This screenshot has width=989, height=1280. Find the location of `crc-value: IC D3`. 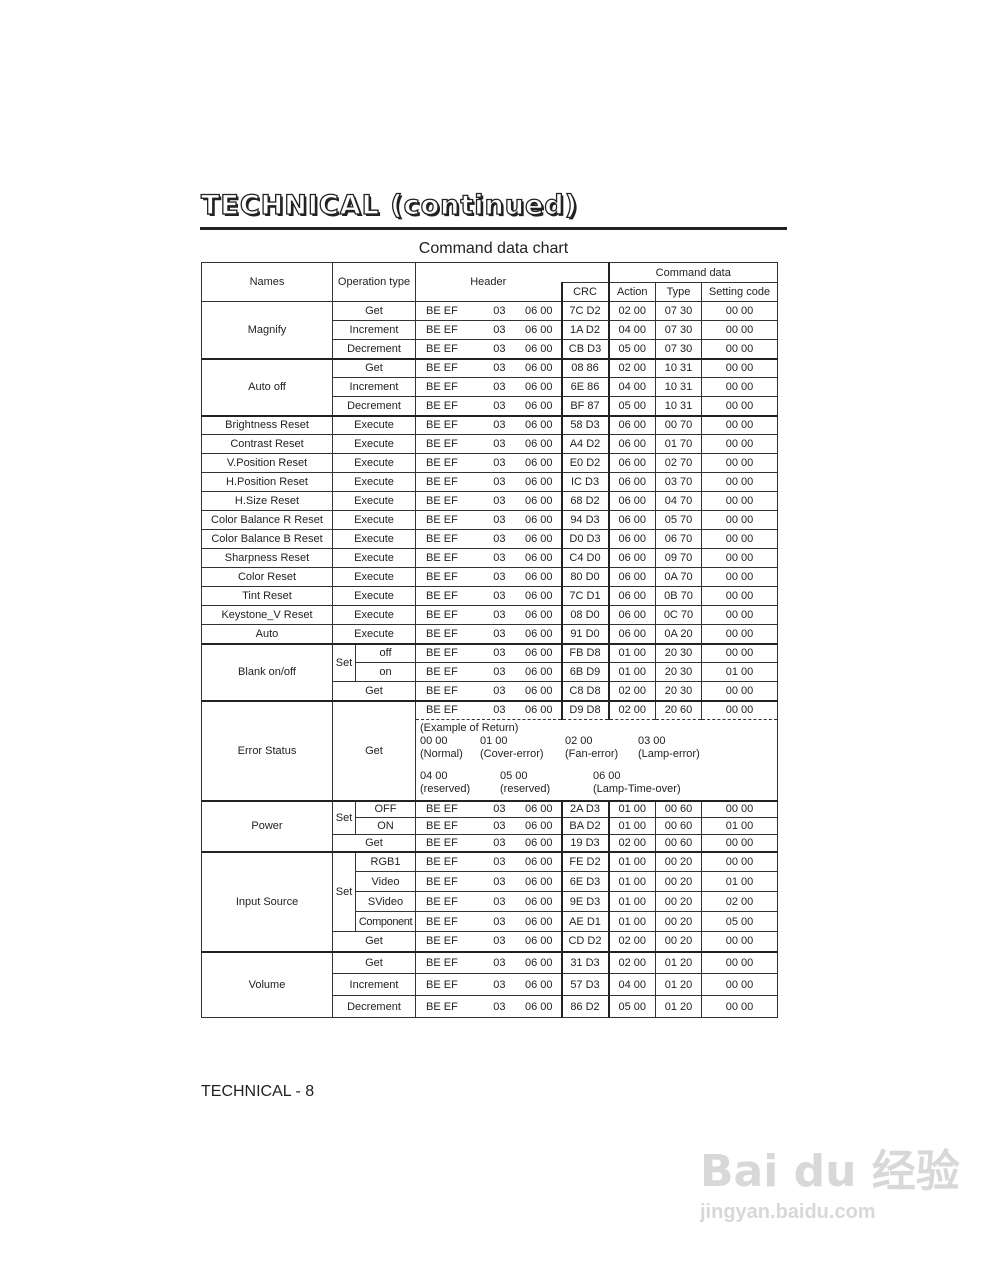

crc-value: IC D3 is located at coordinates (584, 482).